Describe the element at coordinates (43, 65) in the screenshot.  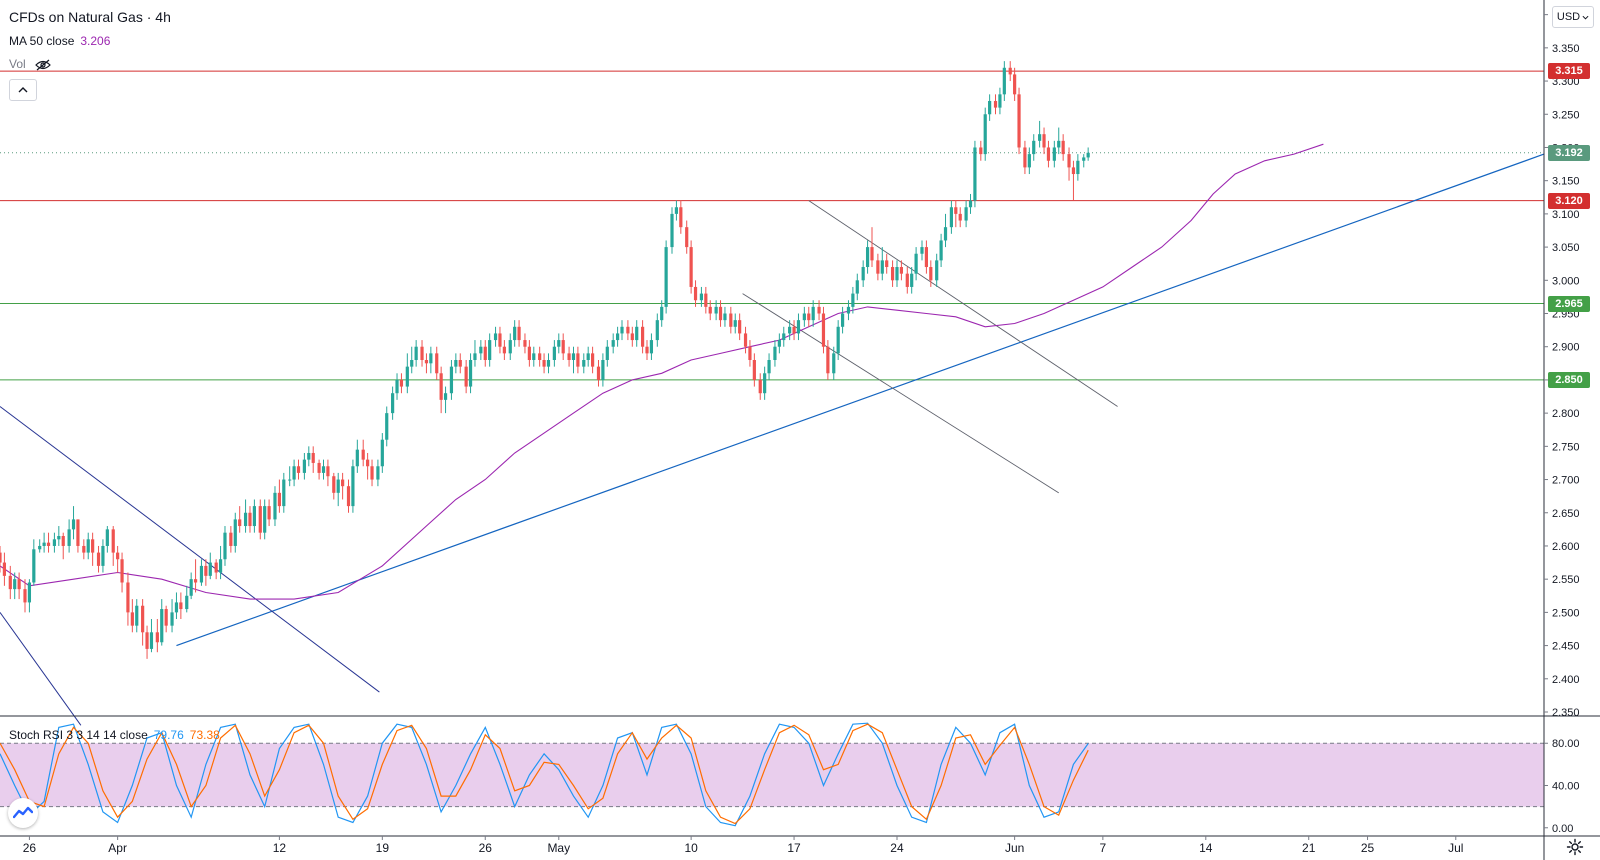
I see `eye-off-icon` at that location.